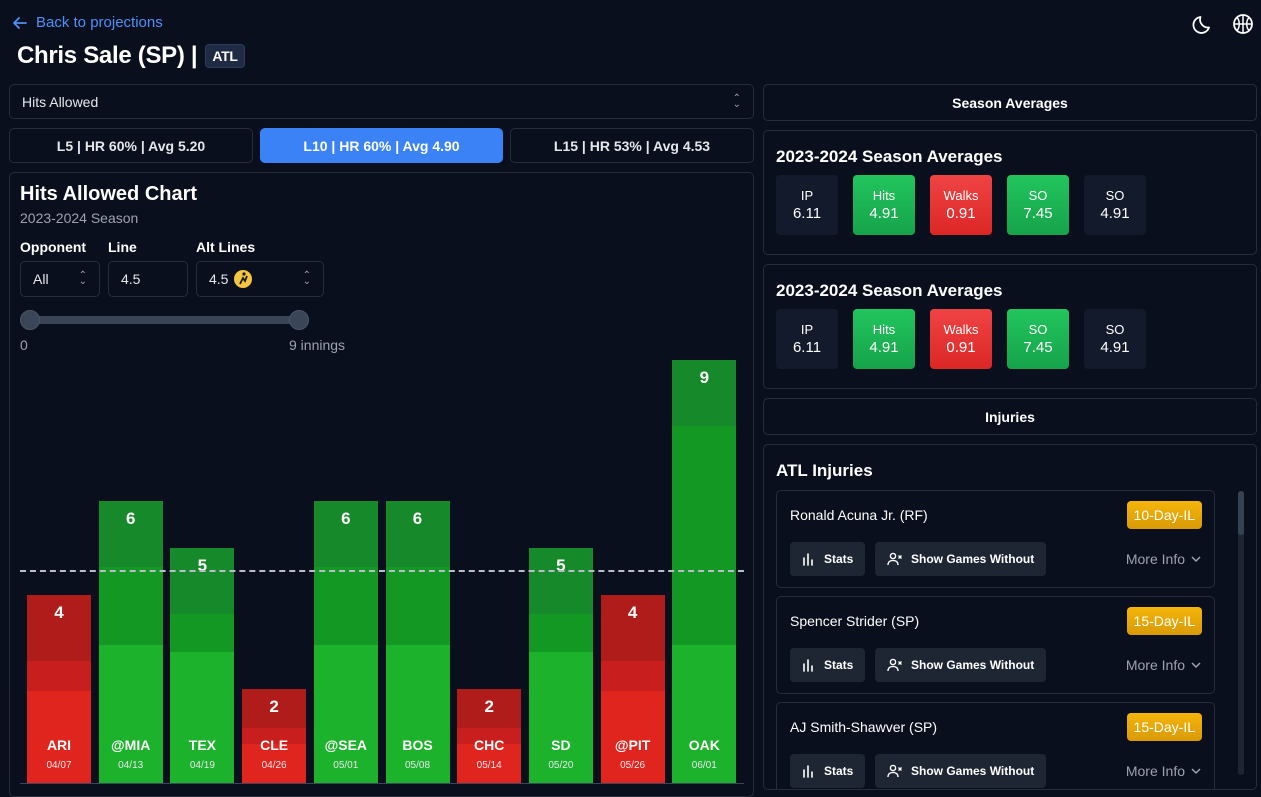 This screenshot has width=1261, height=797. I want to click on bar-ari: 4 ARI 04/07, so click(59, 689).